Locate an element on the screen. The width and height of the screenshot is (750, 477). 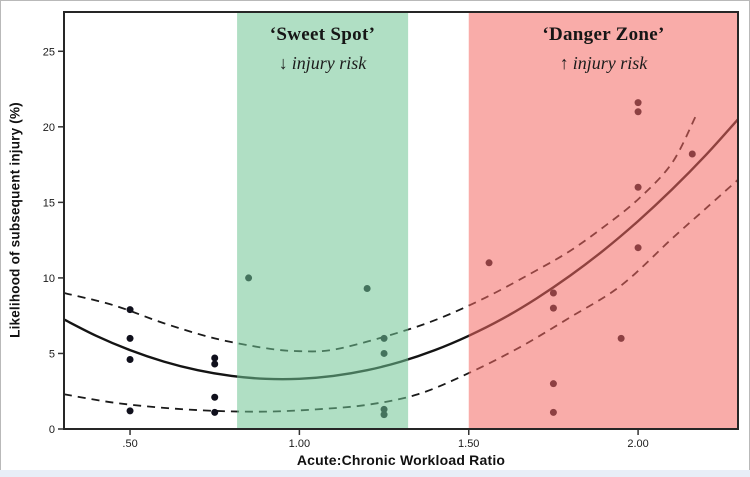
bottom-strip is located at coordinates (375, 473).